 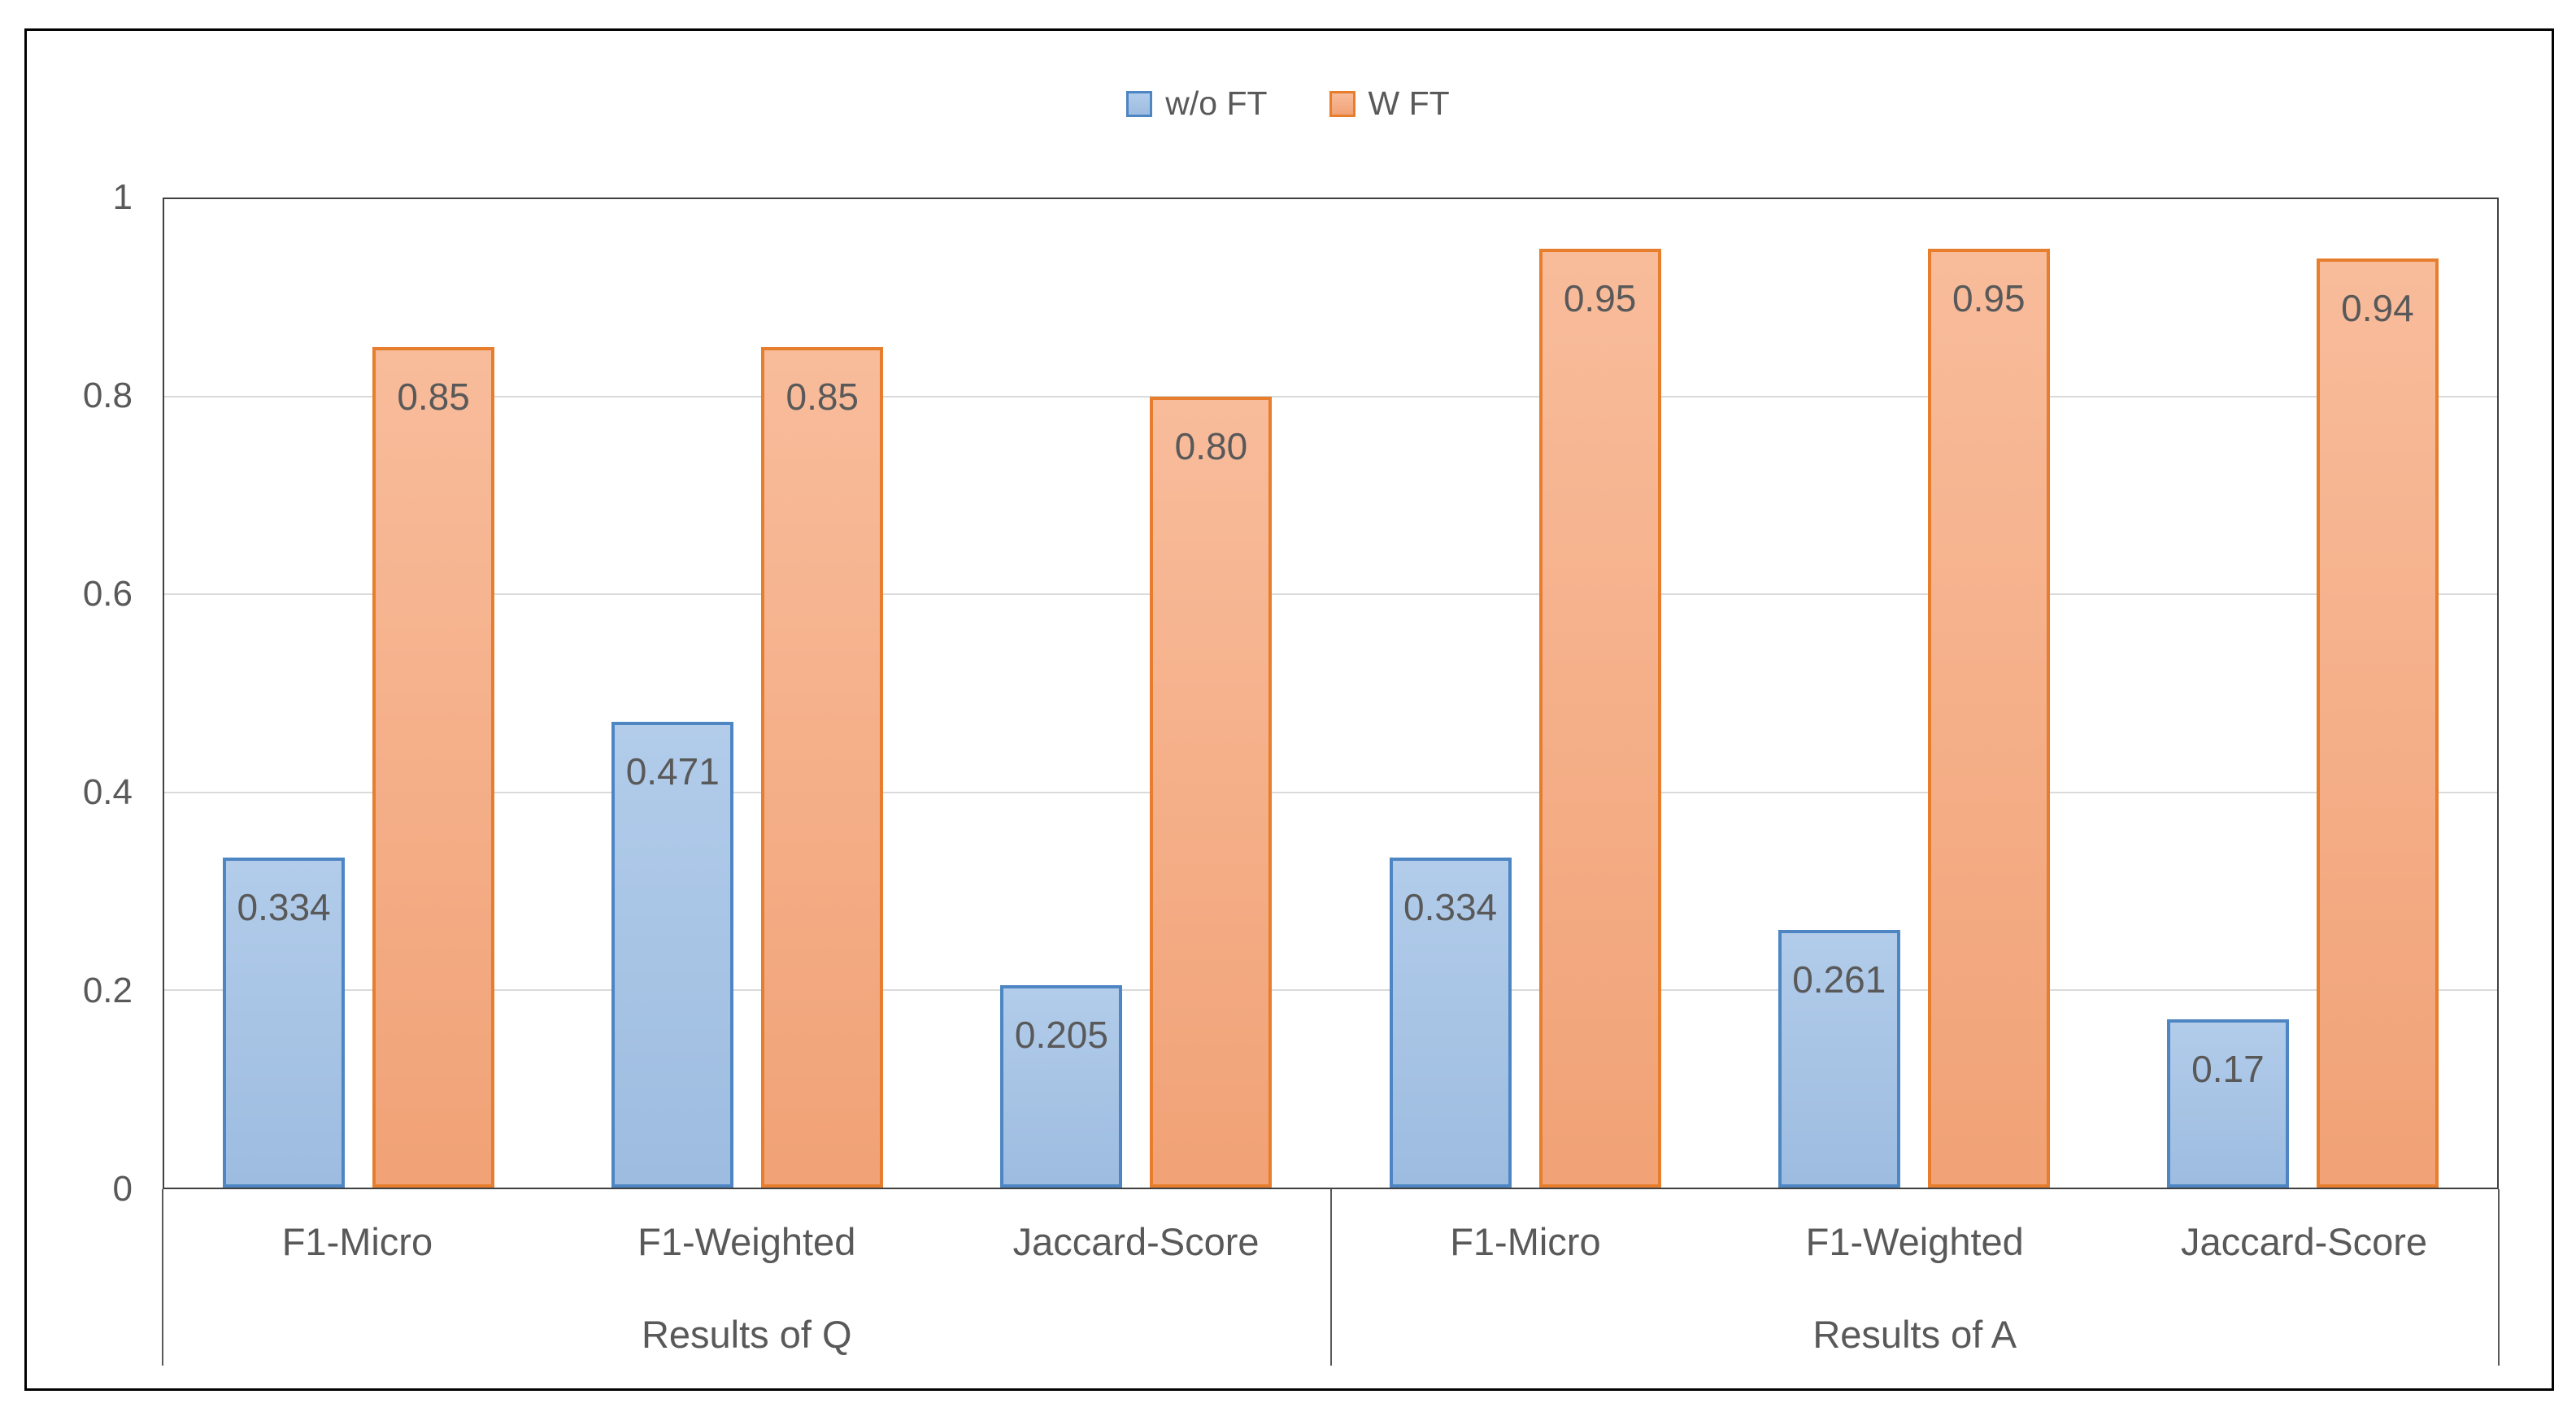 I want to click on bar-value-label: 0.94, so click(x=2377, y=307).